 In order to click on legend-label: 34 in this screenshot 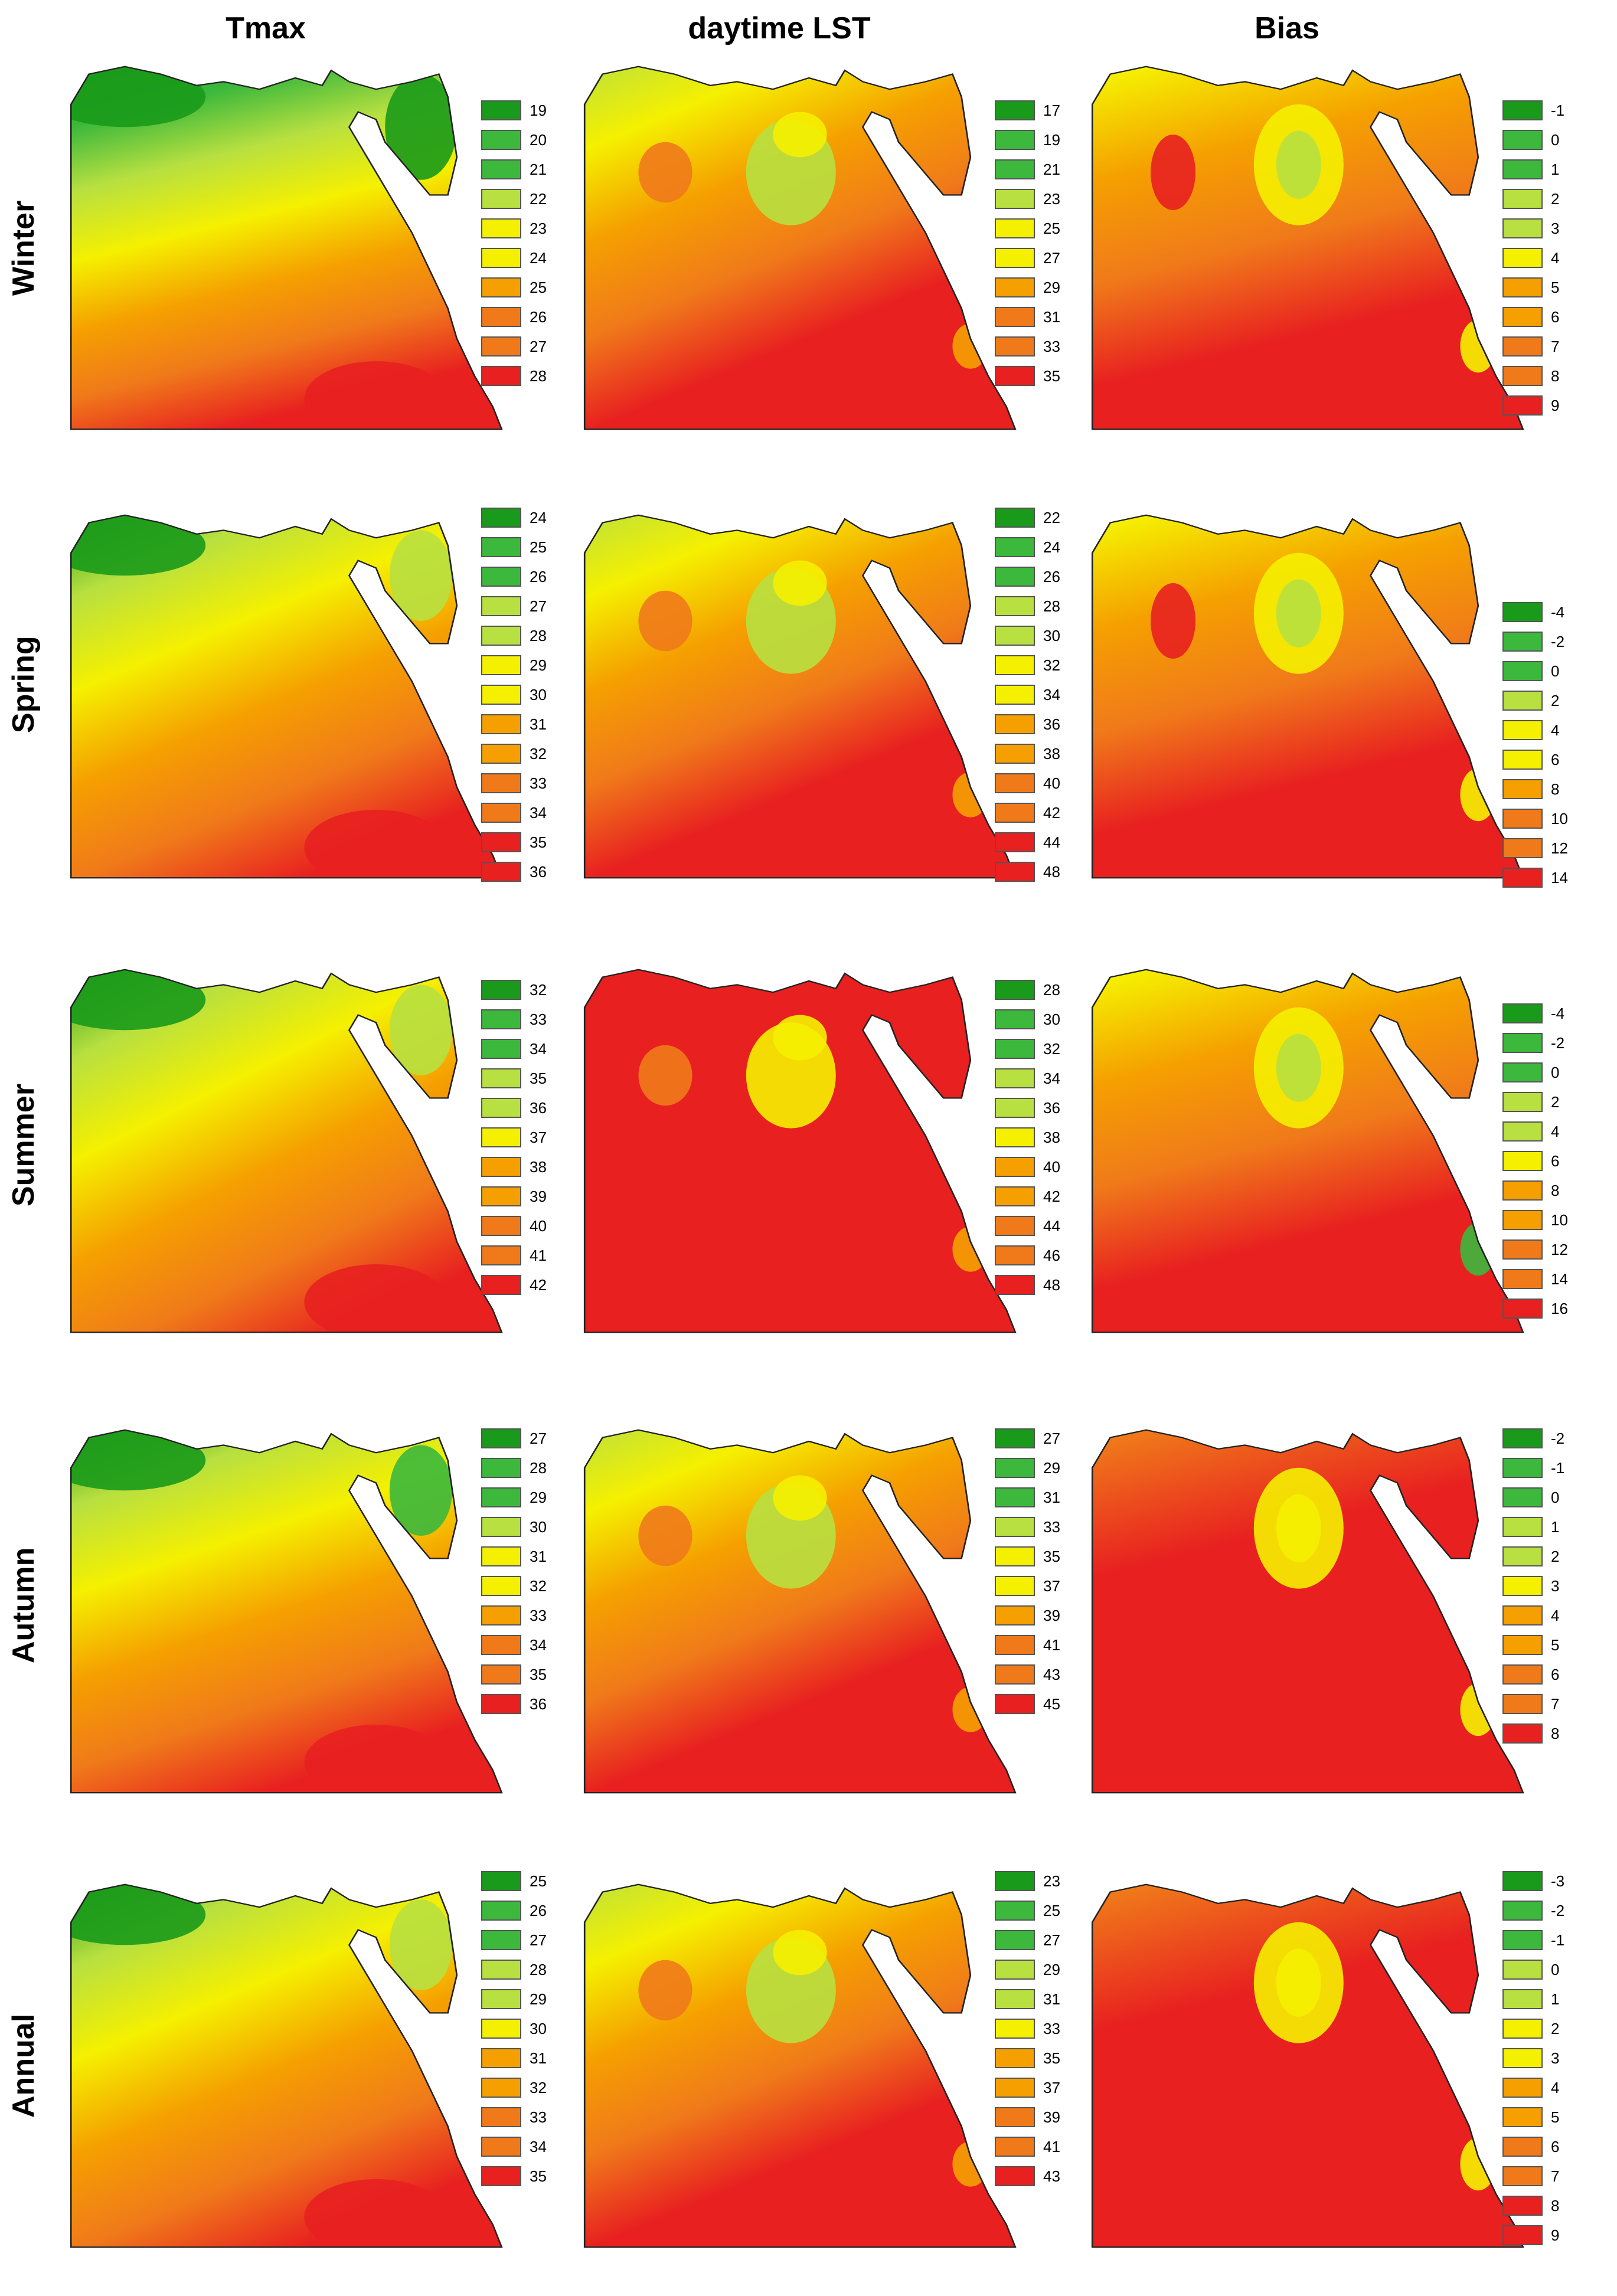, I will do `click(539, 813)`.